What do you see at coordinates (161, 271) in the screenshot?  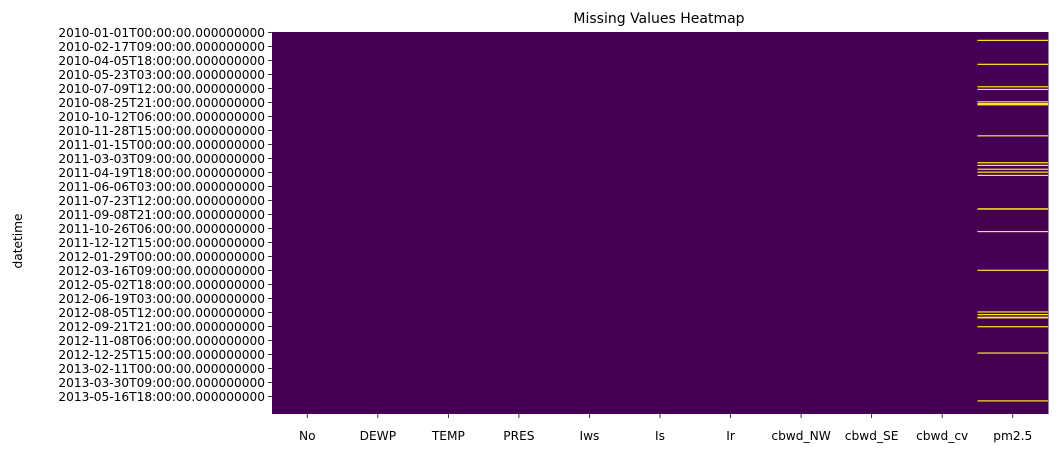 I see `y-tick-label: 2012-03-16T09:00:00.000000000` at bounding box center [161, 271].